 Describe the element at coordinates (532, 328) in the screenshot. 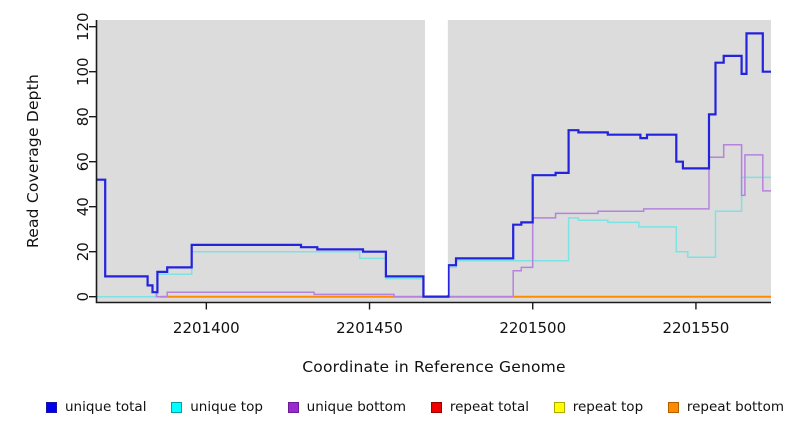

I see `x-tick-label: 2201500` at that location.